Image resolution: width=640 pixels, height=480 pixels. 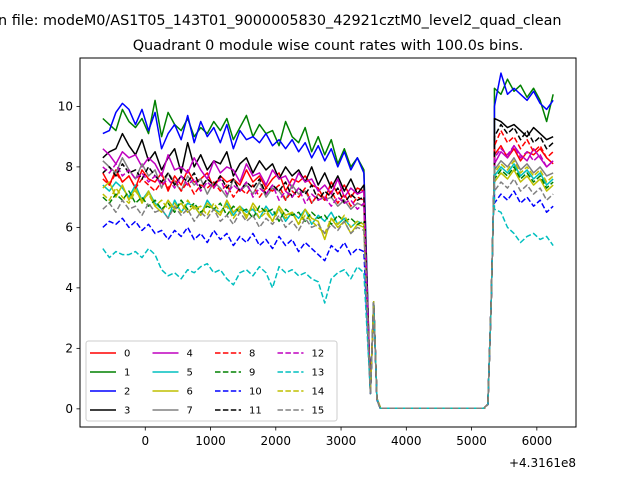 What do you see at coordinates (252, 373) in the screenshot?
I see `legend-label-9: 9` at bounding box center [252, 373].